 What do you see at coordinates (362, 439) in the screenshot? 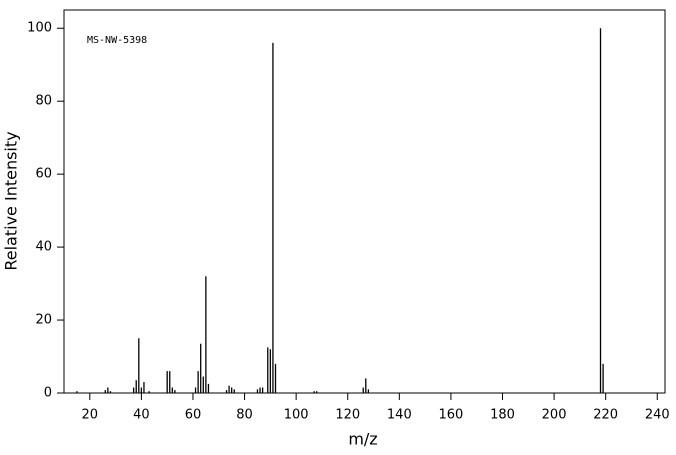
I see `x-axis-label: m/z` at bounding box center [362, 439].